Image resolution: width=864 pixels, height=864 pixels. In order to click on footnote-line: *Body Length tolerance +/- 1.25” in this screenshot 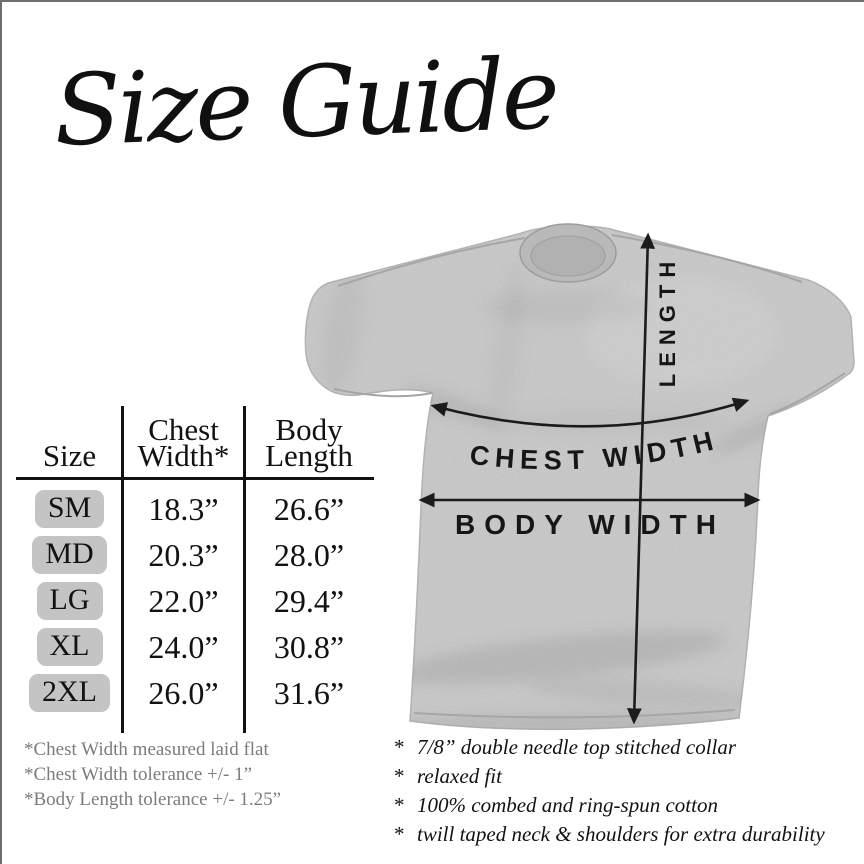, I will do `click(153, 799)`.